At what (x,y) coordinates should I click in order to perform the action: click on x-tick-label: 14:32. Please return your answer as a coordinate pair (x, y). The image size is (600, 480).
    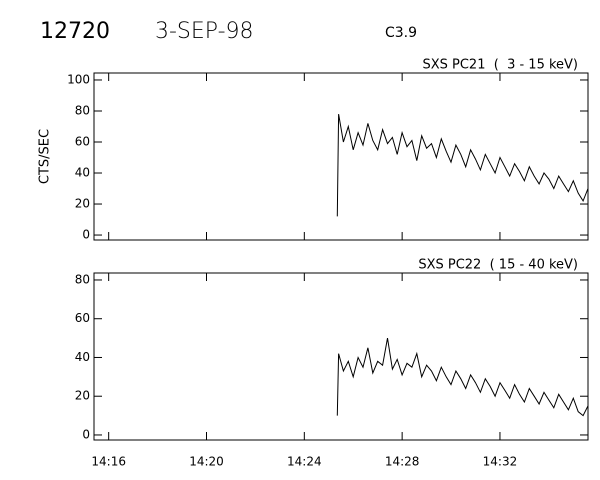
    Looking at the image, I should click on (500, 462).